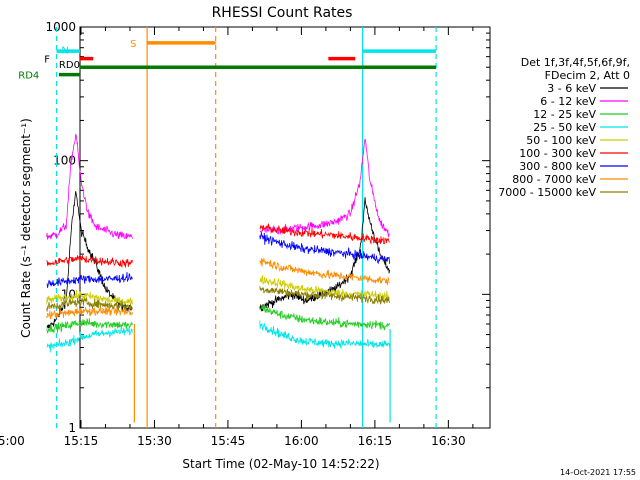 The height and width of the screenshot is (480, 640). What do you see at coordinates (448, 441) in the screenshot?
I see `x-tick-label: 16:30` at bounding box center [448, 441].